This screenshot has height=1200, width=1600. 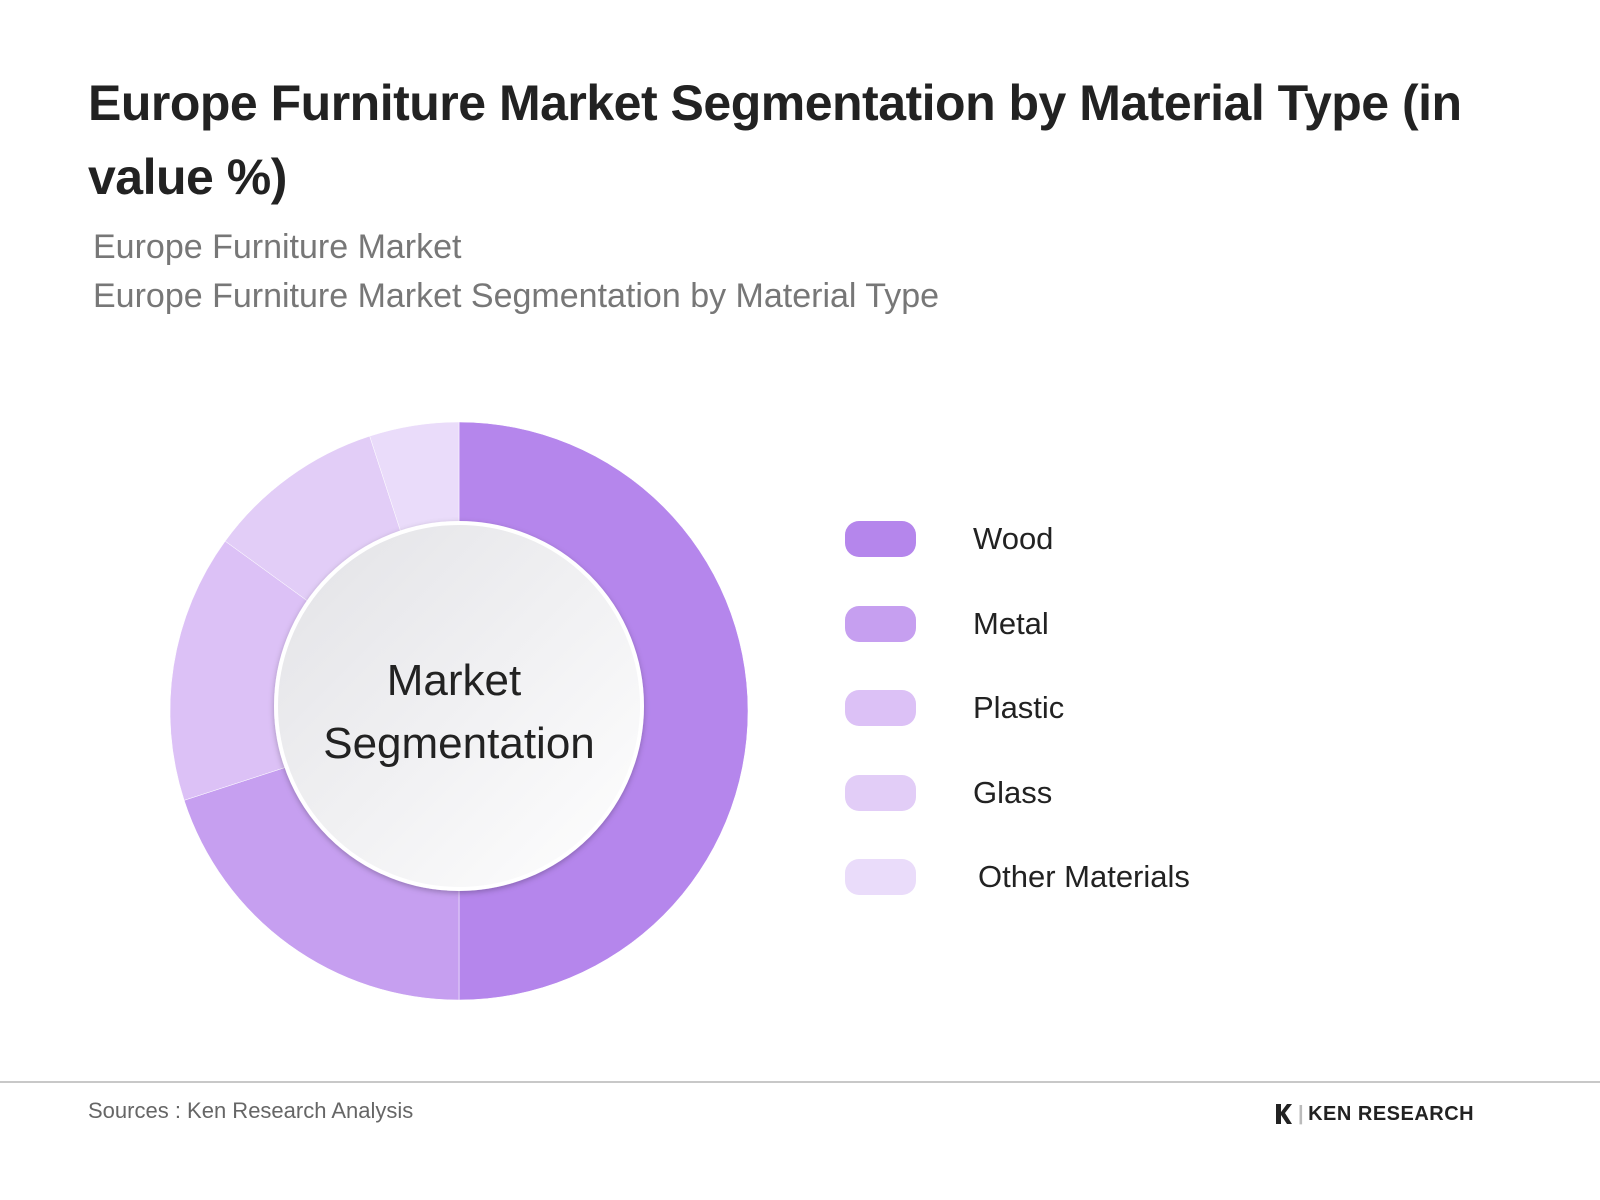 I want to click on legend-label: Glass, so click(x=1013, y=792).